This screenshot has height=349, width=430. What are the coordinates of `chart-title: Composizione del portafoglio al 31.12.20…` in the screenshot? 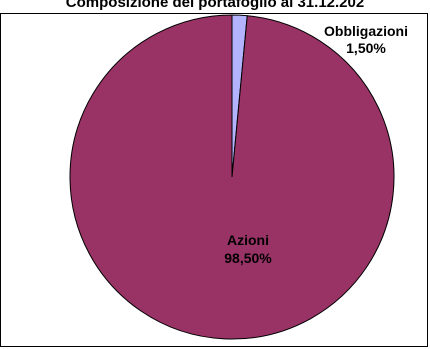 It's located at (215, 5).